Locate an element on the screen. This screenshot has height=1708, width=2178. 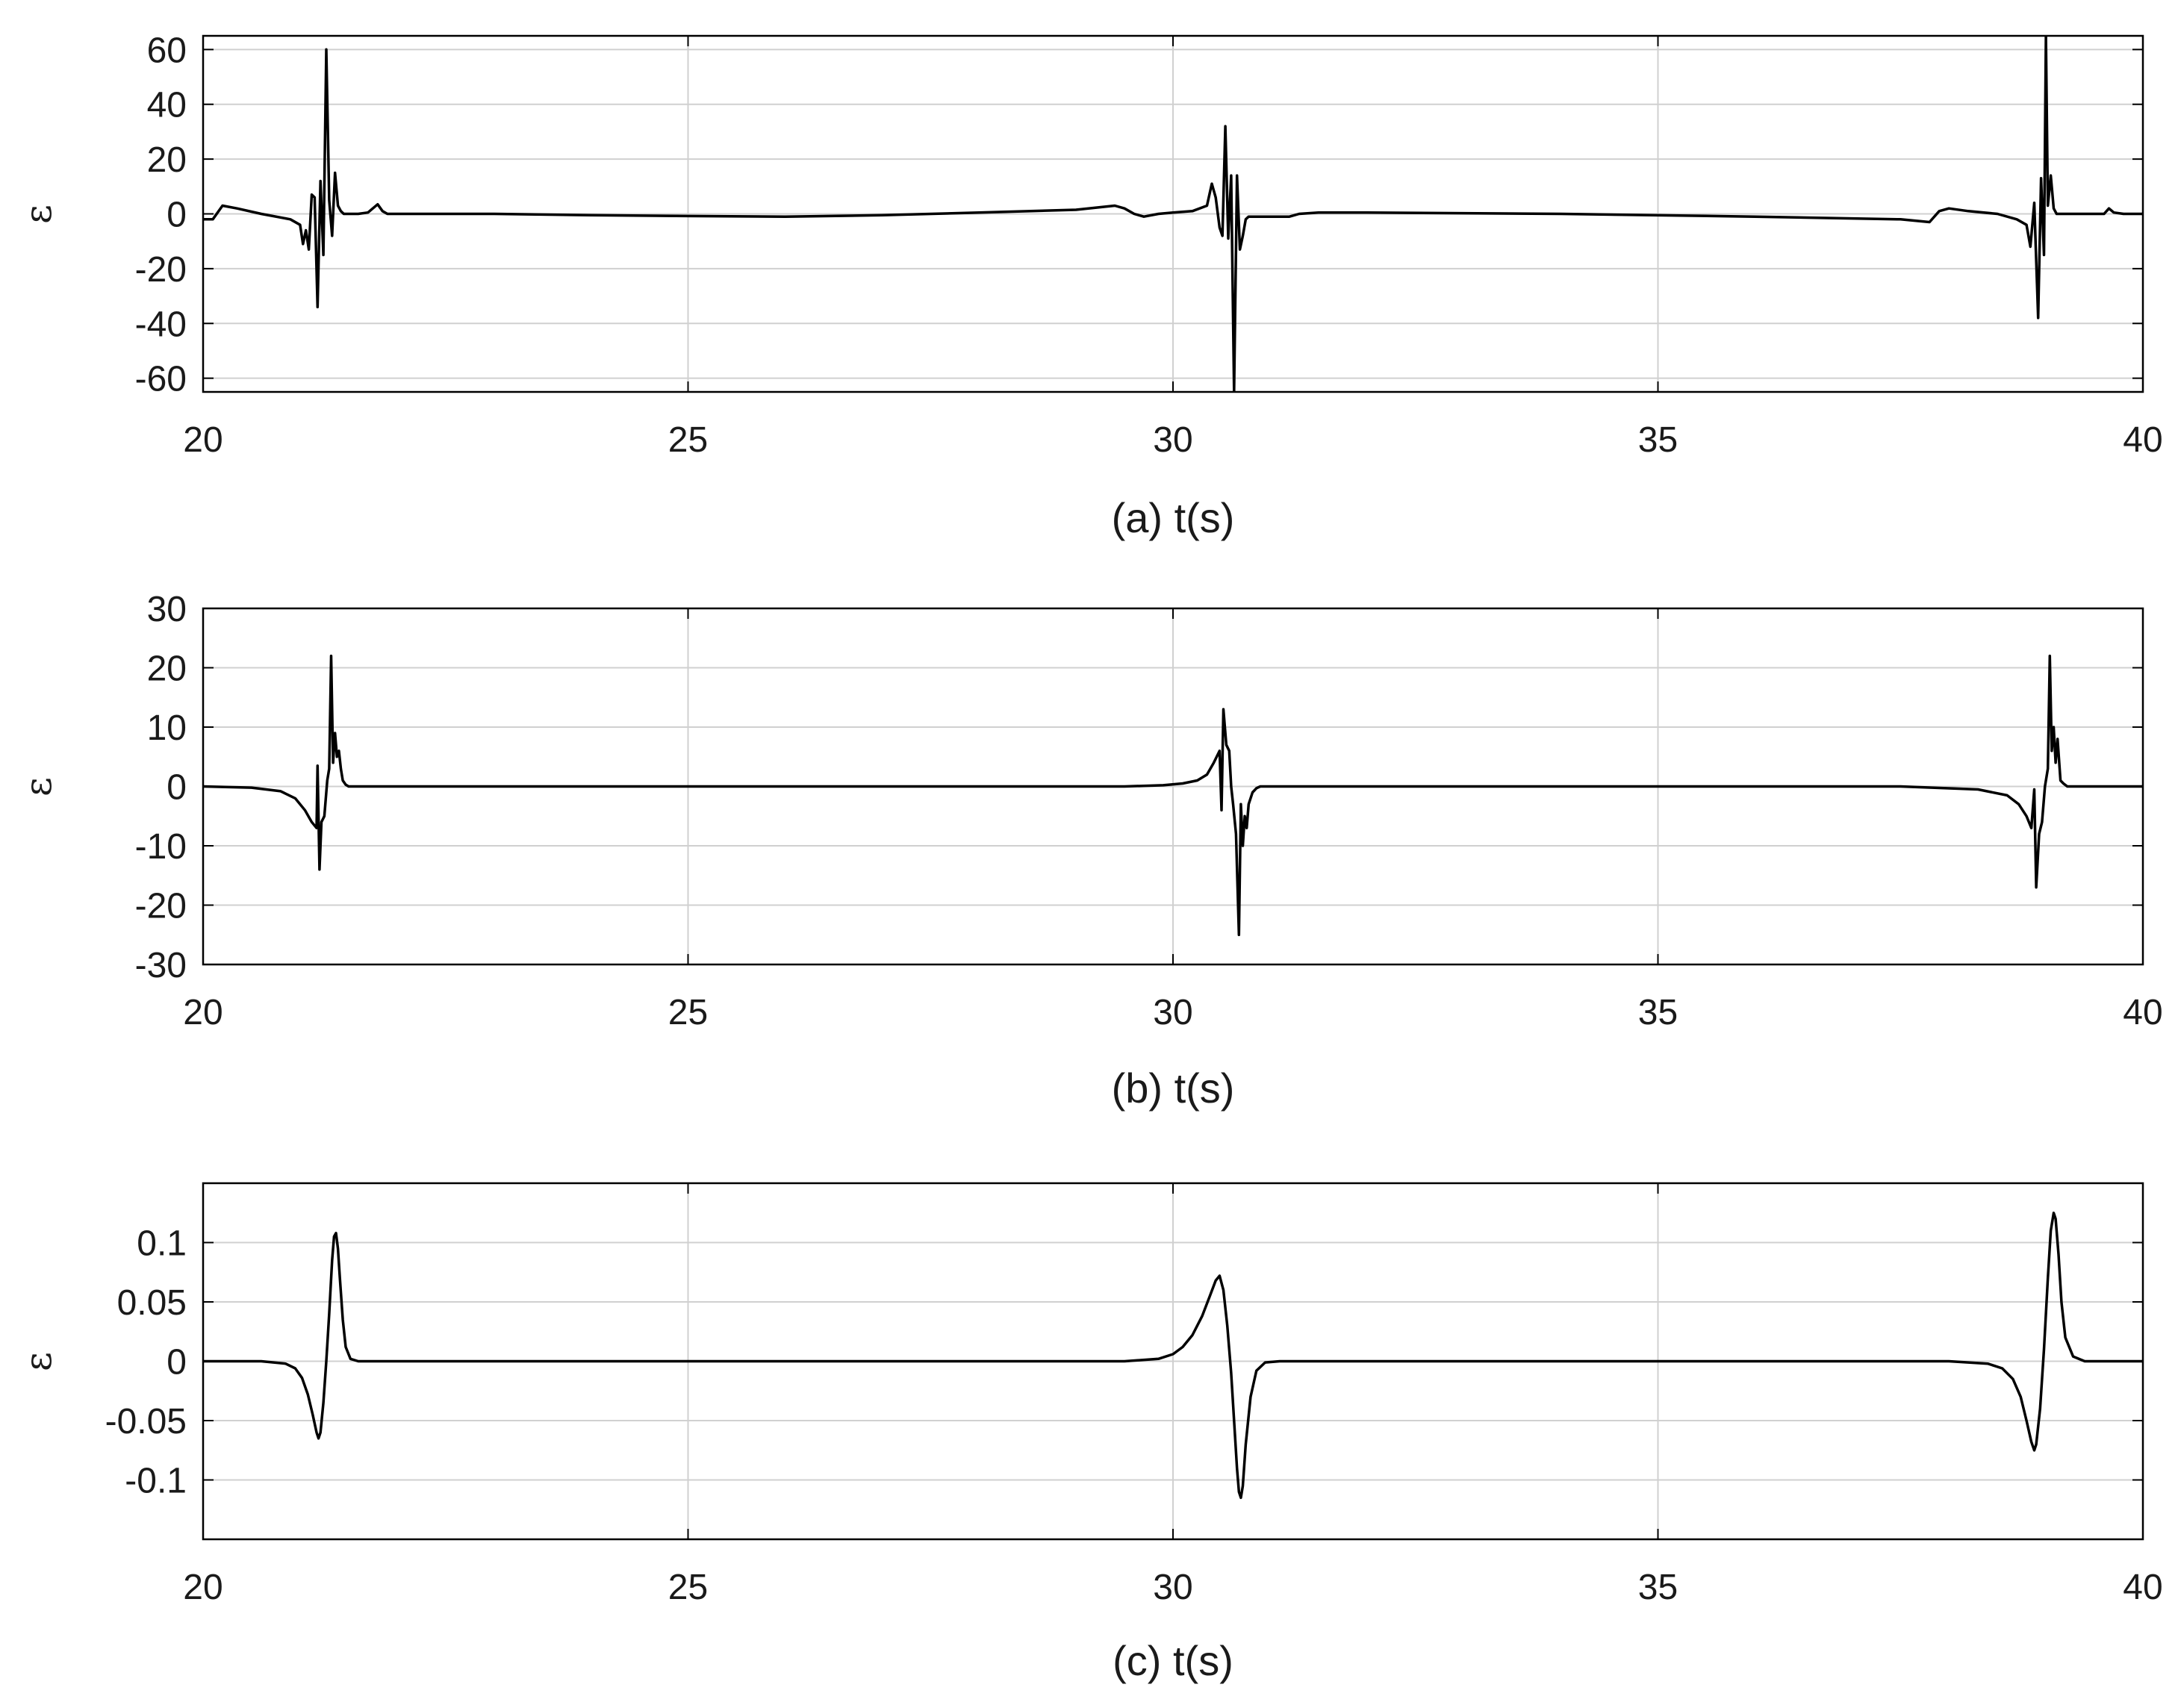
panel-b-ytick-label: 30 is located at coordinates (167, 609).